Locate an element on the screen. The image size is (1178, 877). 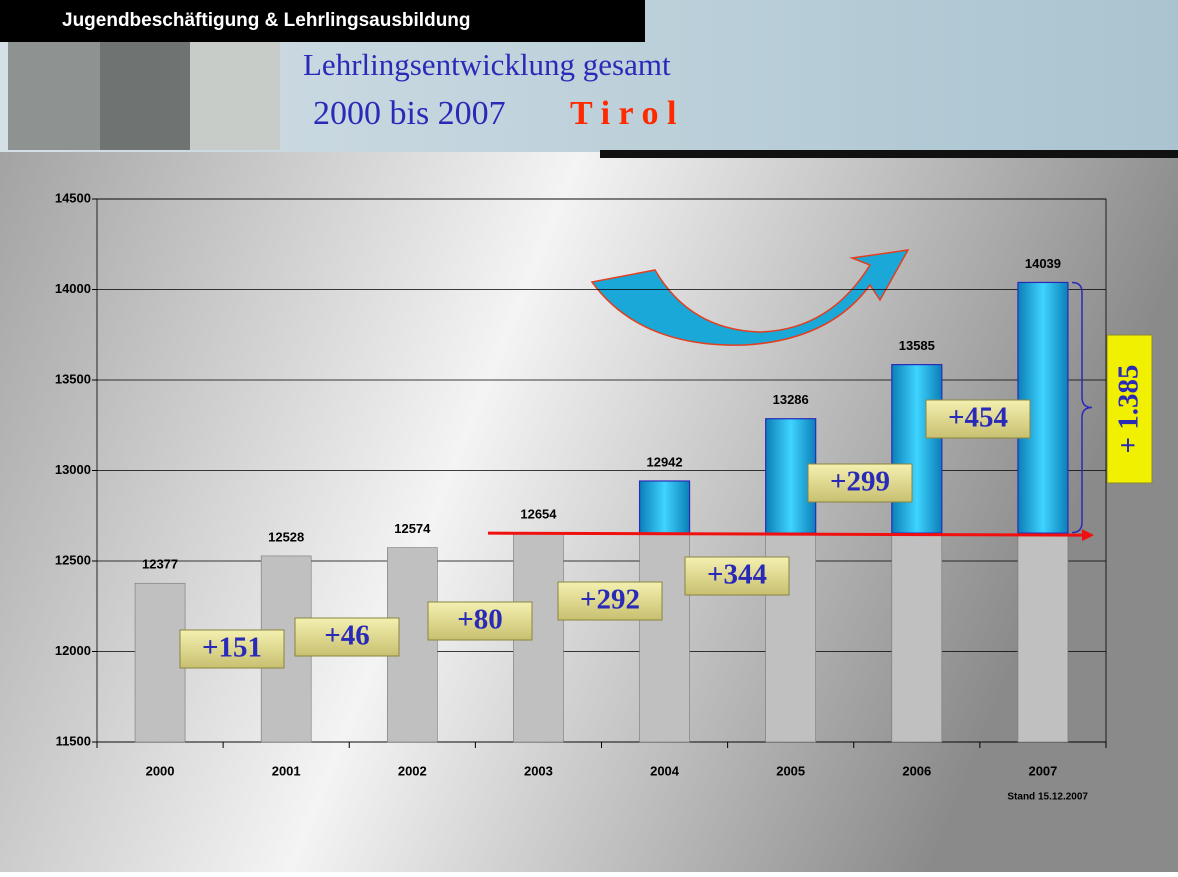
y-tick-label: 13000 is located at coordinates (73, 469).